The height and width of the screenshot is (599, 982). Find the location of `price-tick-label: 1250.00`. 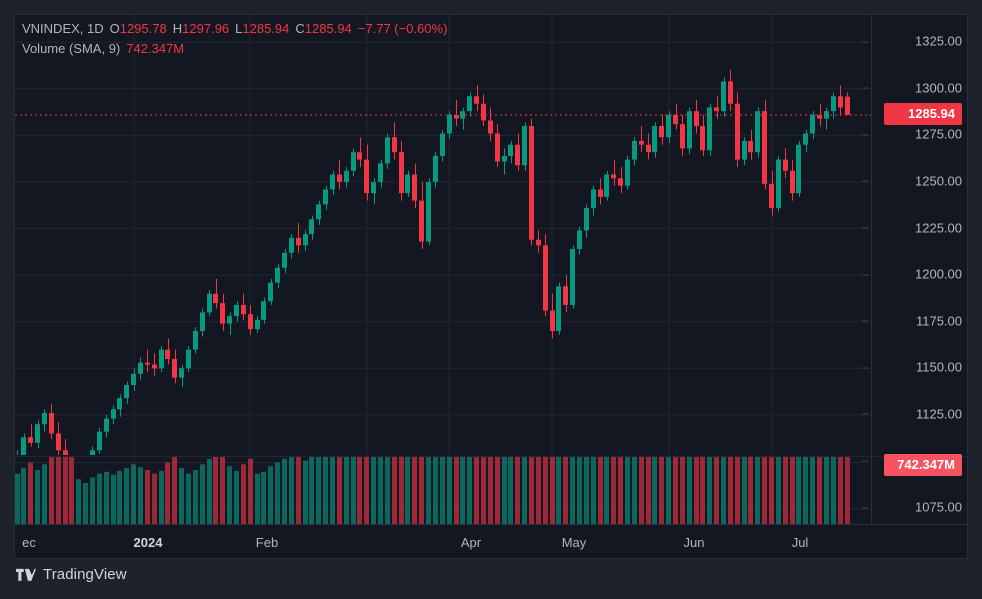

price-tick-label: 1250.00 is located at coordinates (912, 180).